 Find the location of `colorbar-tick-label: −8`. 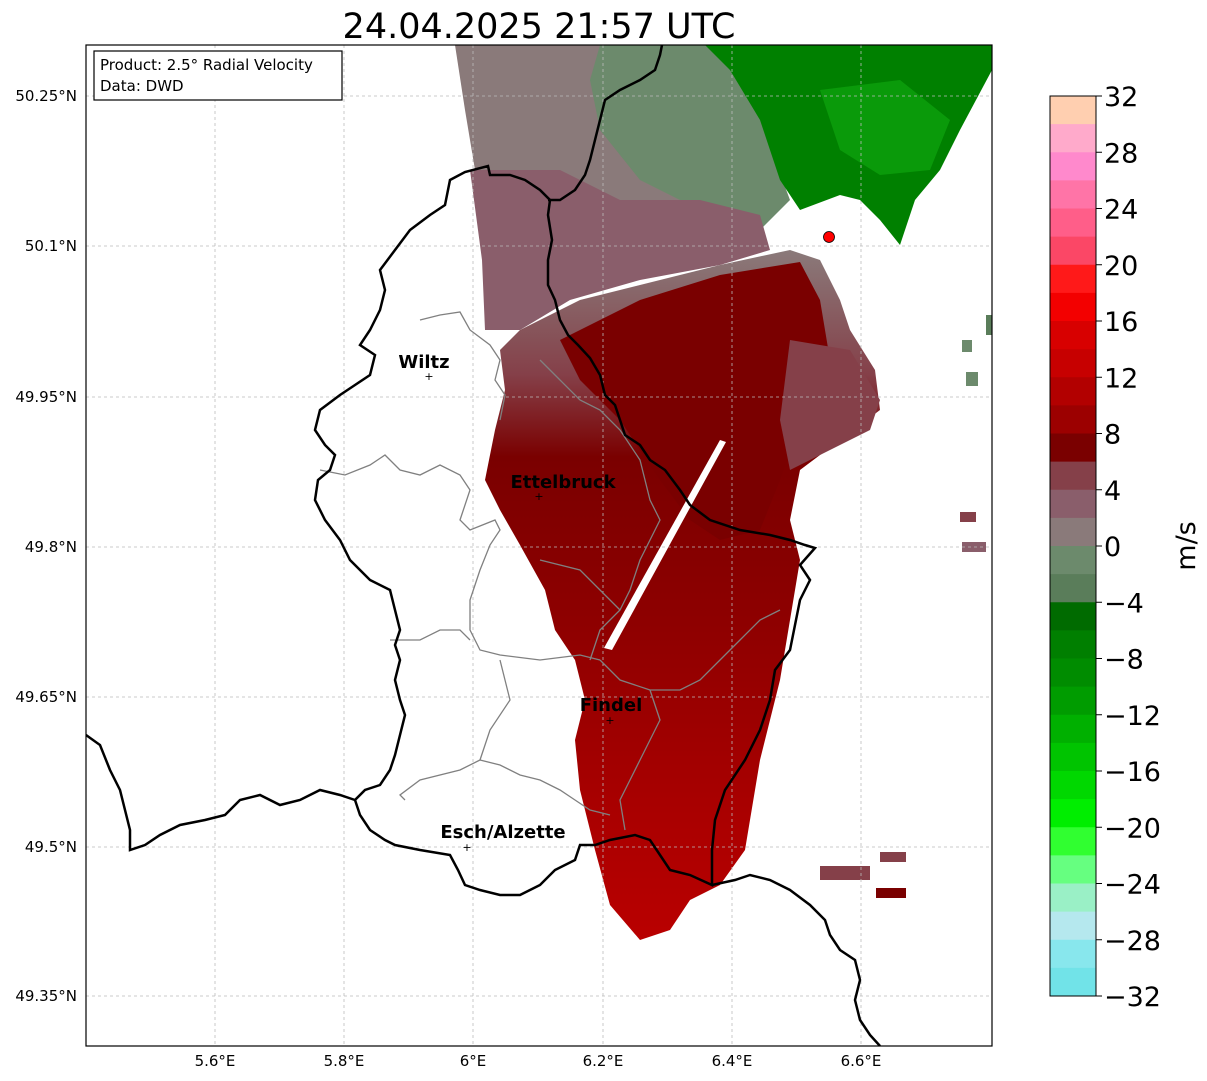

colorbar-tick-label: −8 is located at coordinates (1124, 660).